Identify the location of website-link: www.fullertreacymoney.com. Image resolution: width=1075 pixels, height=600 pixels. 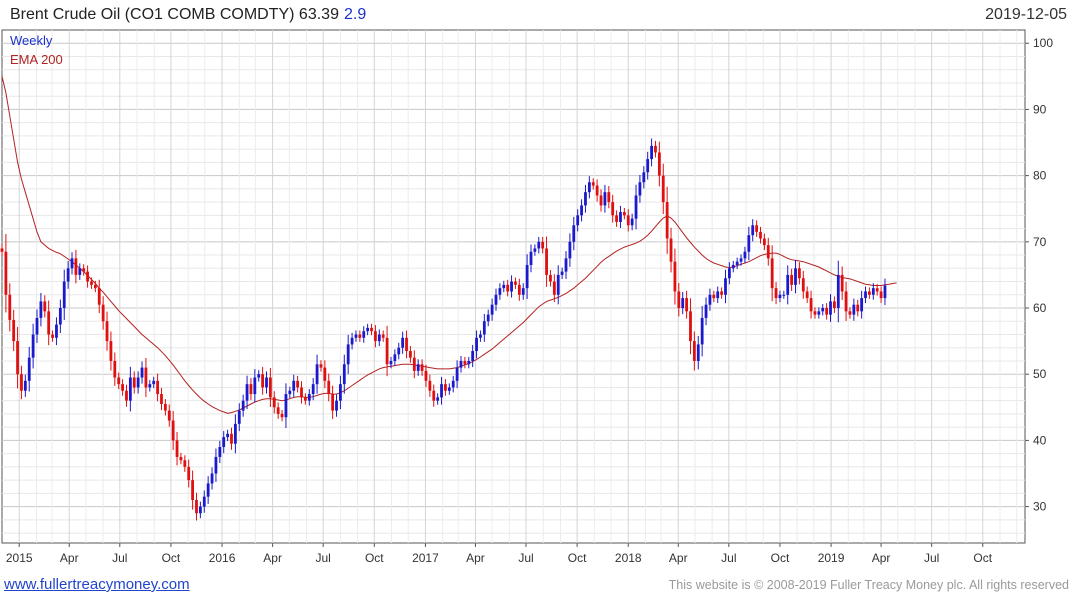
(97, 584).